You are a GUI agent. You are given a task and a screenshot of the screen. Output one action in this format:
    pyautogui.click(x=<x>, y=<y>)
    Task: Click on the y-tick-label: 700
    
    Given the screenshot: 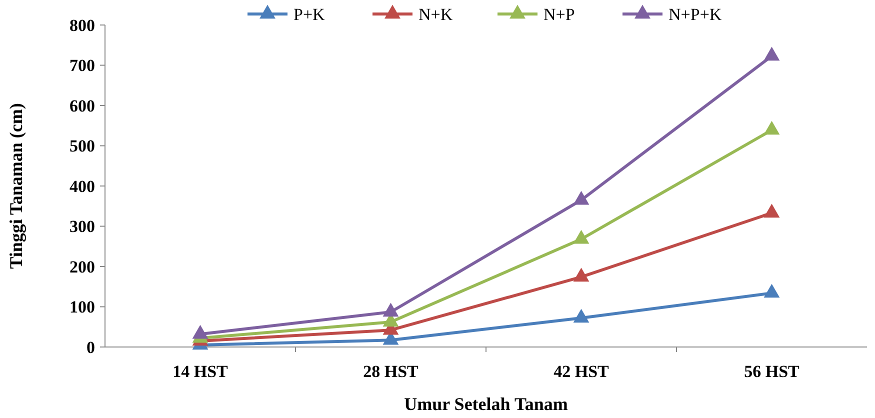 What is the action you would take?
    pyautogui.click(x=82, y=66)
    